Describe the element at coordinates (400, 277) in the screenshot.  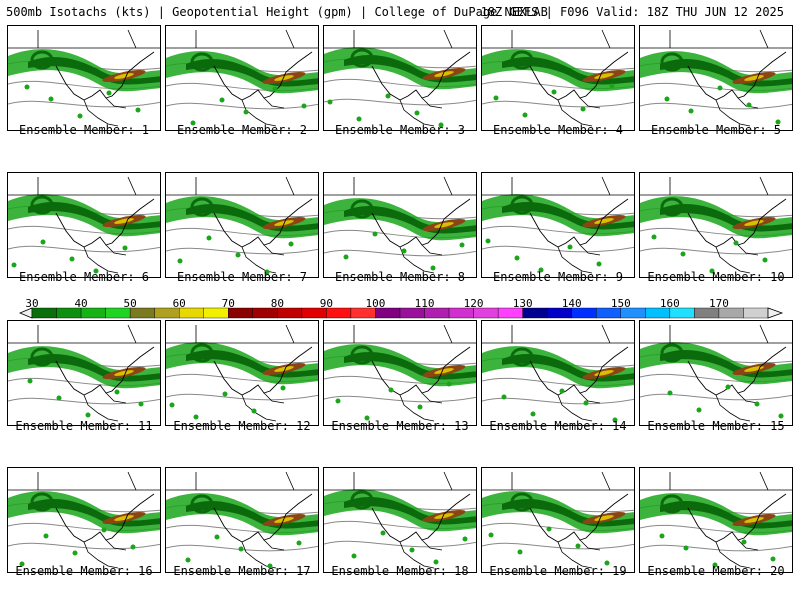
I see `ensemble-member-label: Ensemble Member: 8` at that location.